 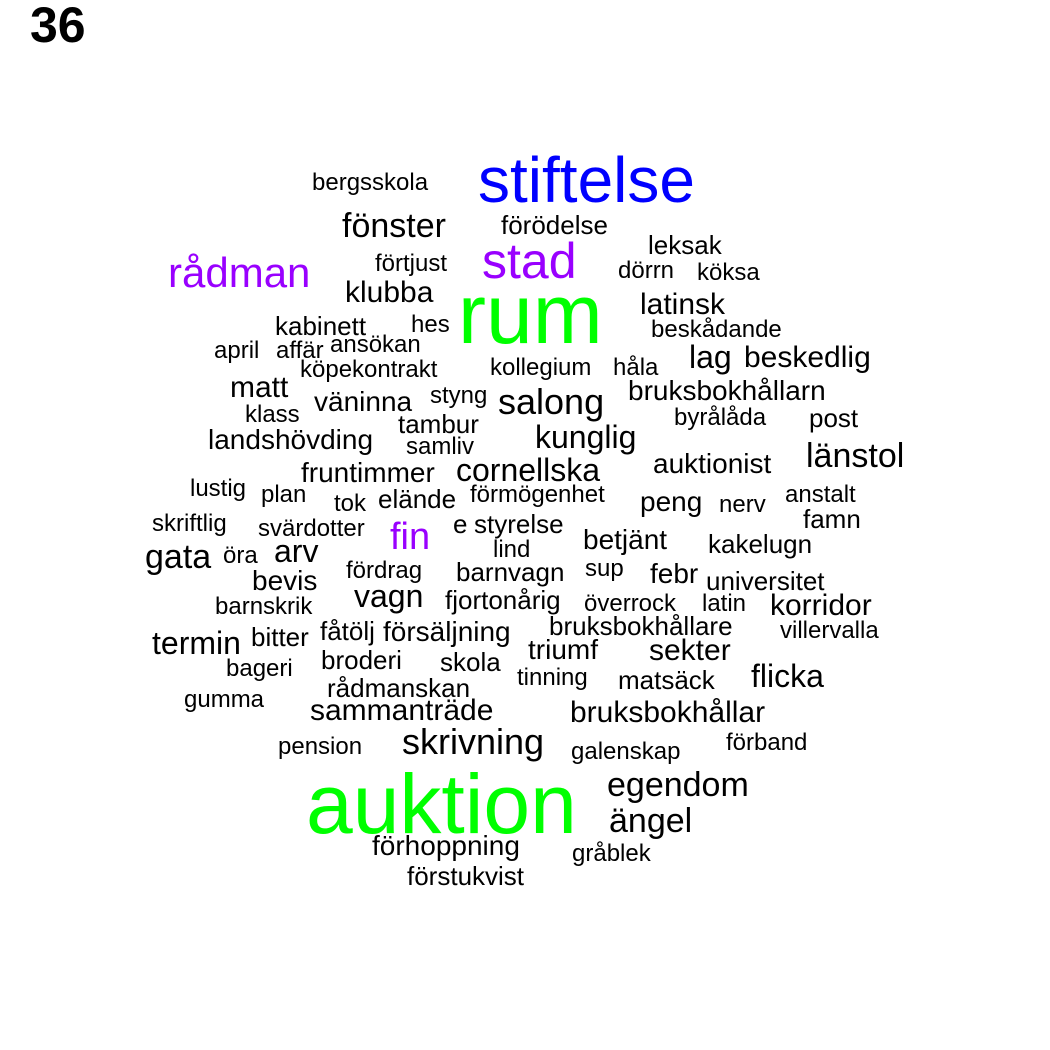 I want to click on word: galenskap, so click(x=626, y=751).